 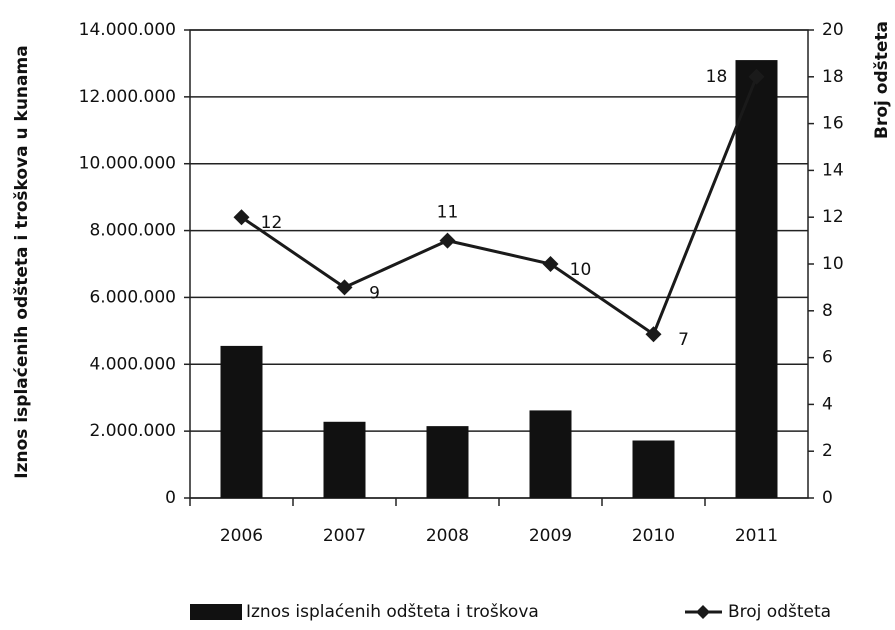 I want to click on y2-tick-label: 10, so click(x=833, y=264).